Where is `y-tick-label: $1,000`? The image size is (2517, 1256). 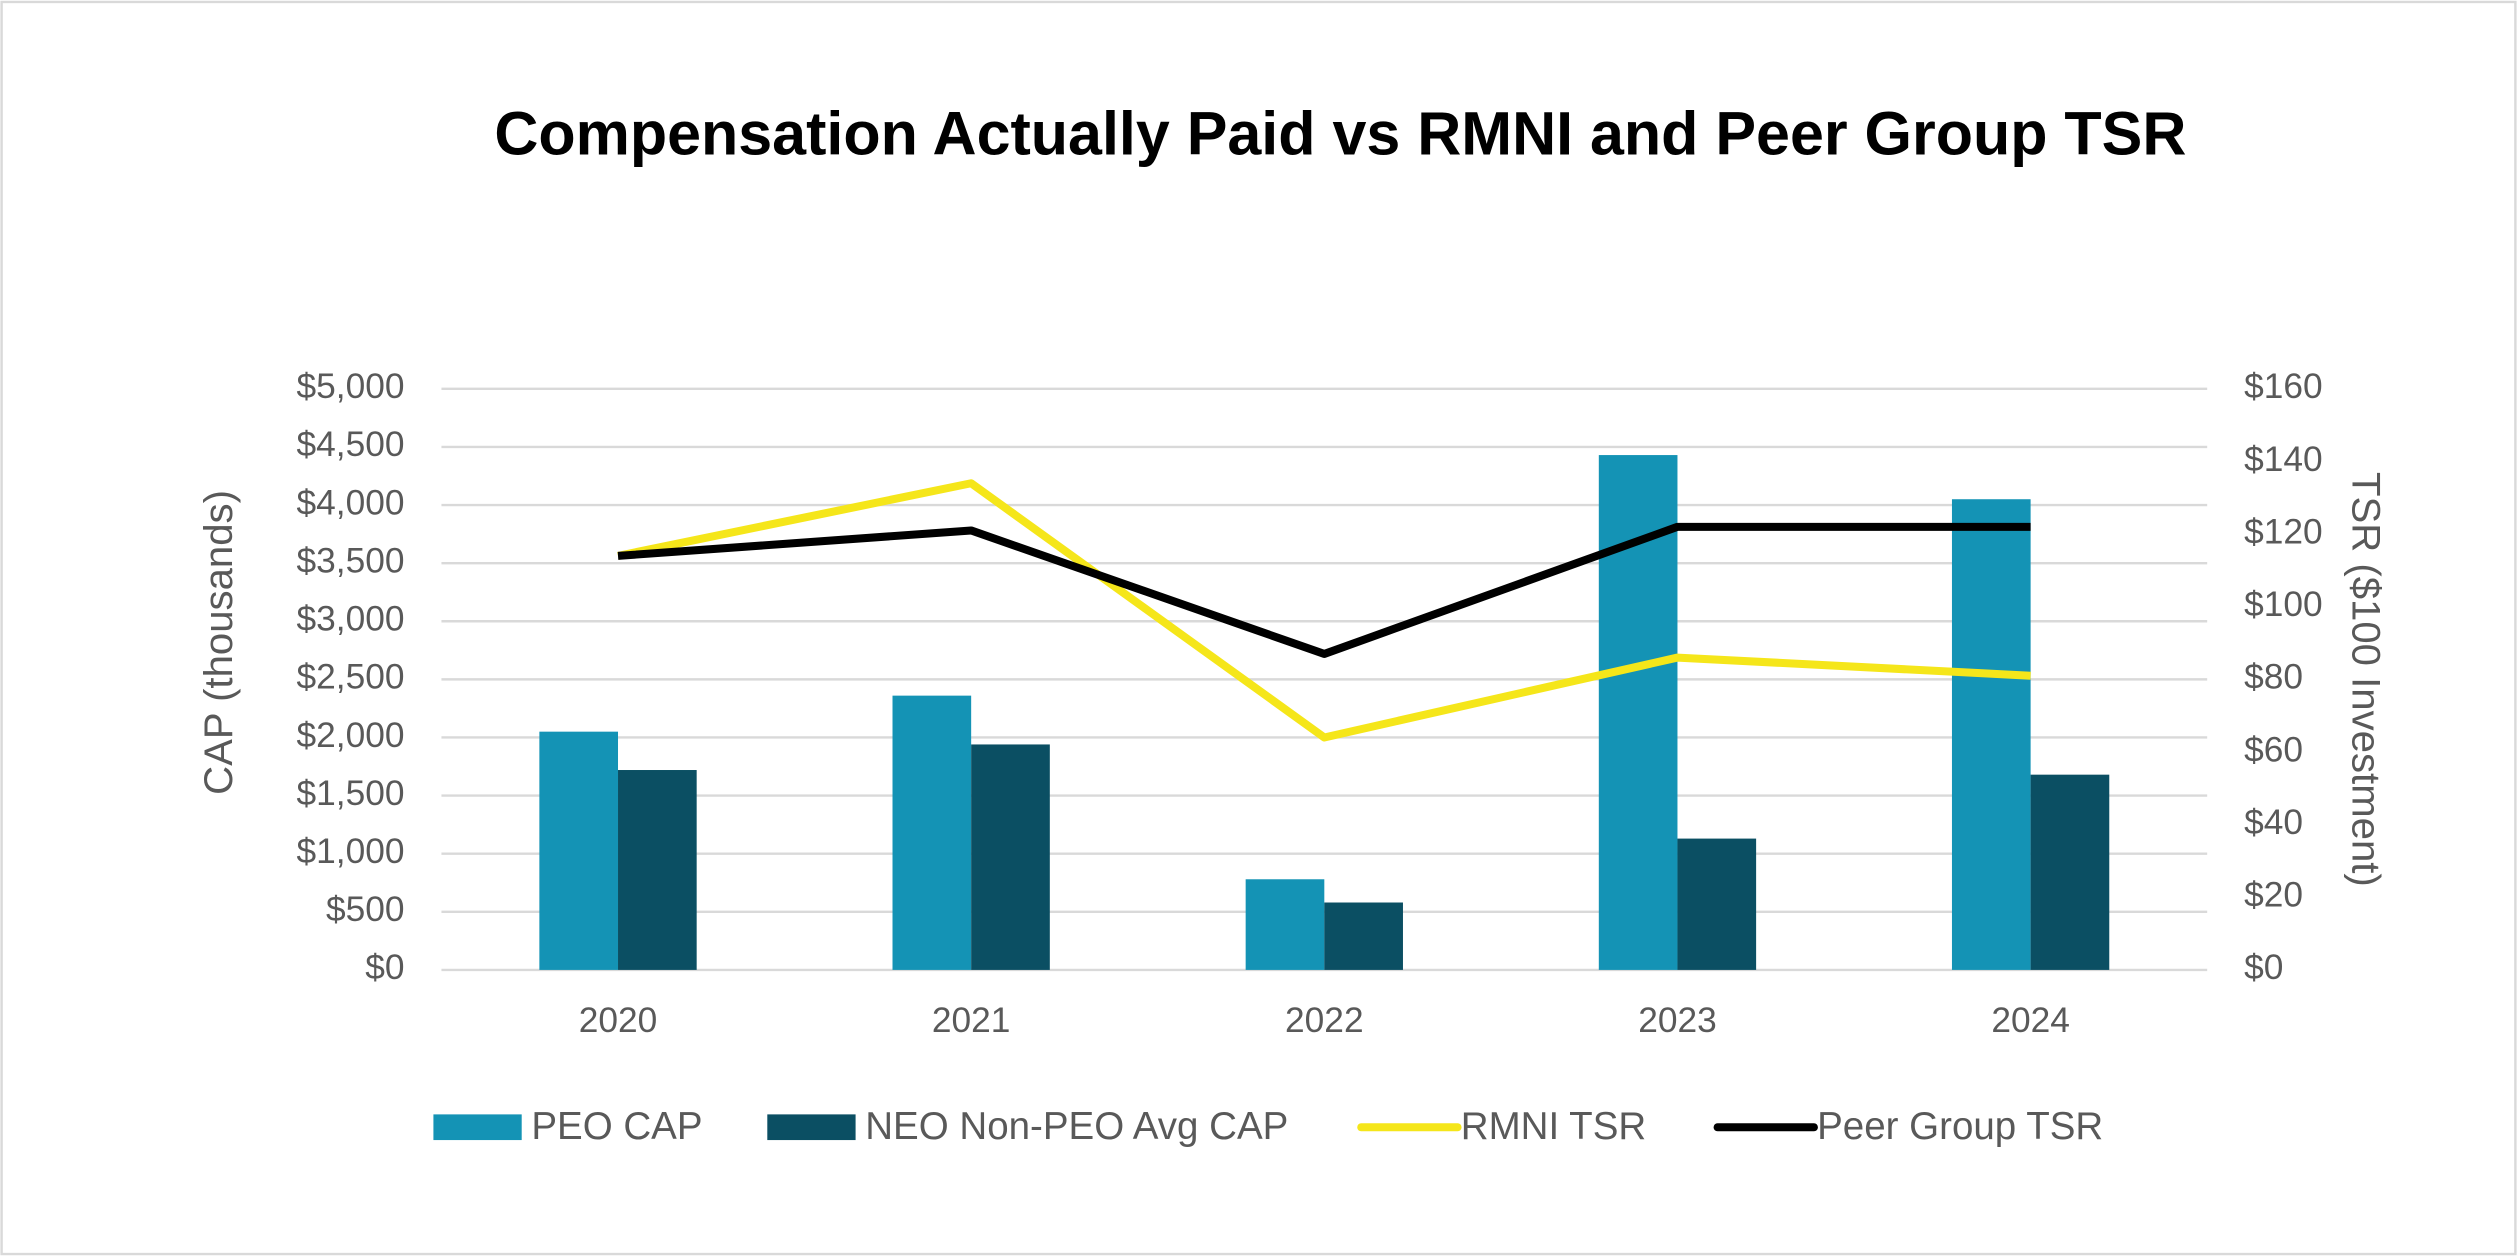
y-tick-label: $1,000 is located at coordinates (351, 851).